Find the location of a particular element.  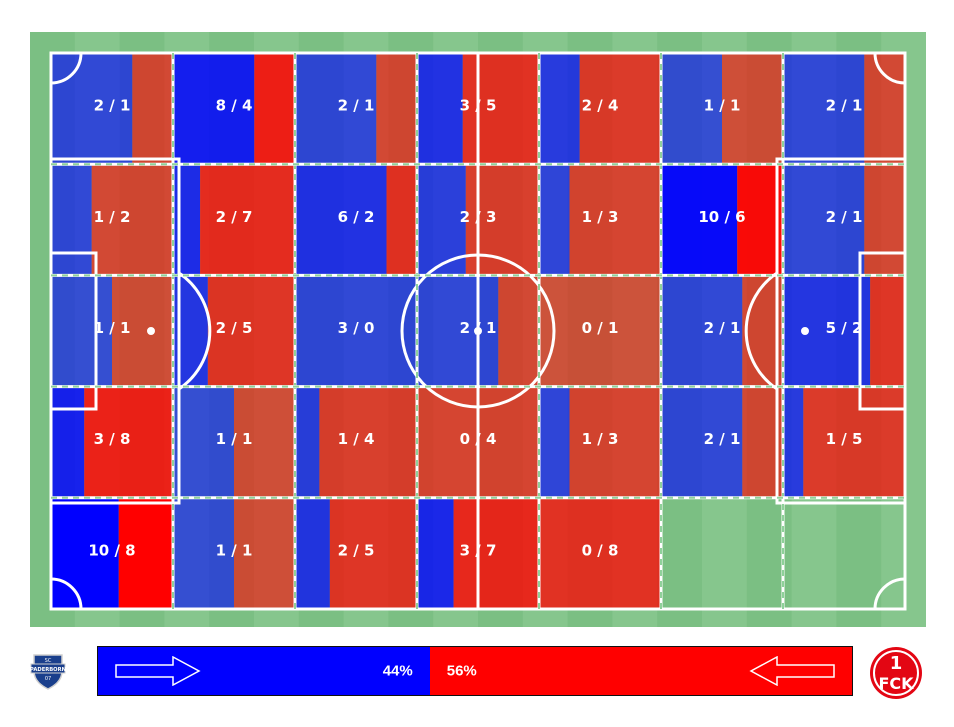

zone-label: 2 / 5 is located at coordinates (356, 550).